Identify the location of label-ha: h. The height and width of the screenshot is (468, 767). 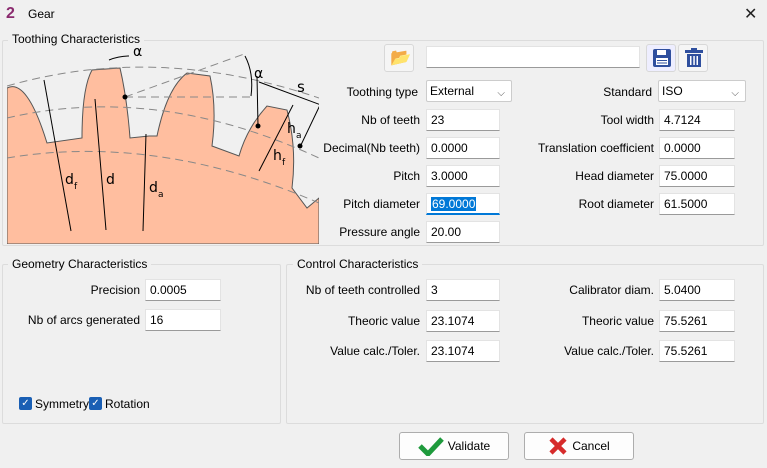
(291, 129).